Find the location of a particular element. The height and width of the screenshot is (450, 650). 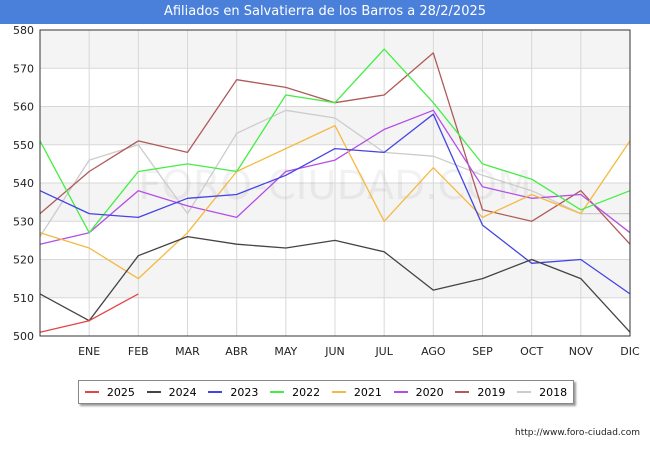

legend-label: 2020 is located at coordinates (429, 392).